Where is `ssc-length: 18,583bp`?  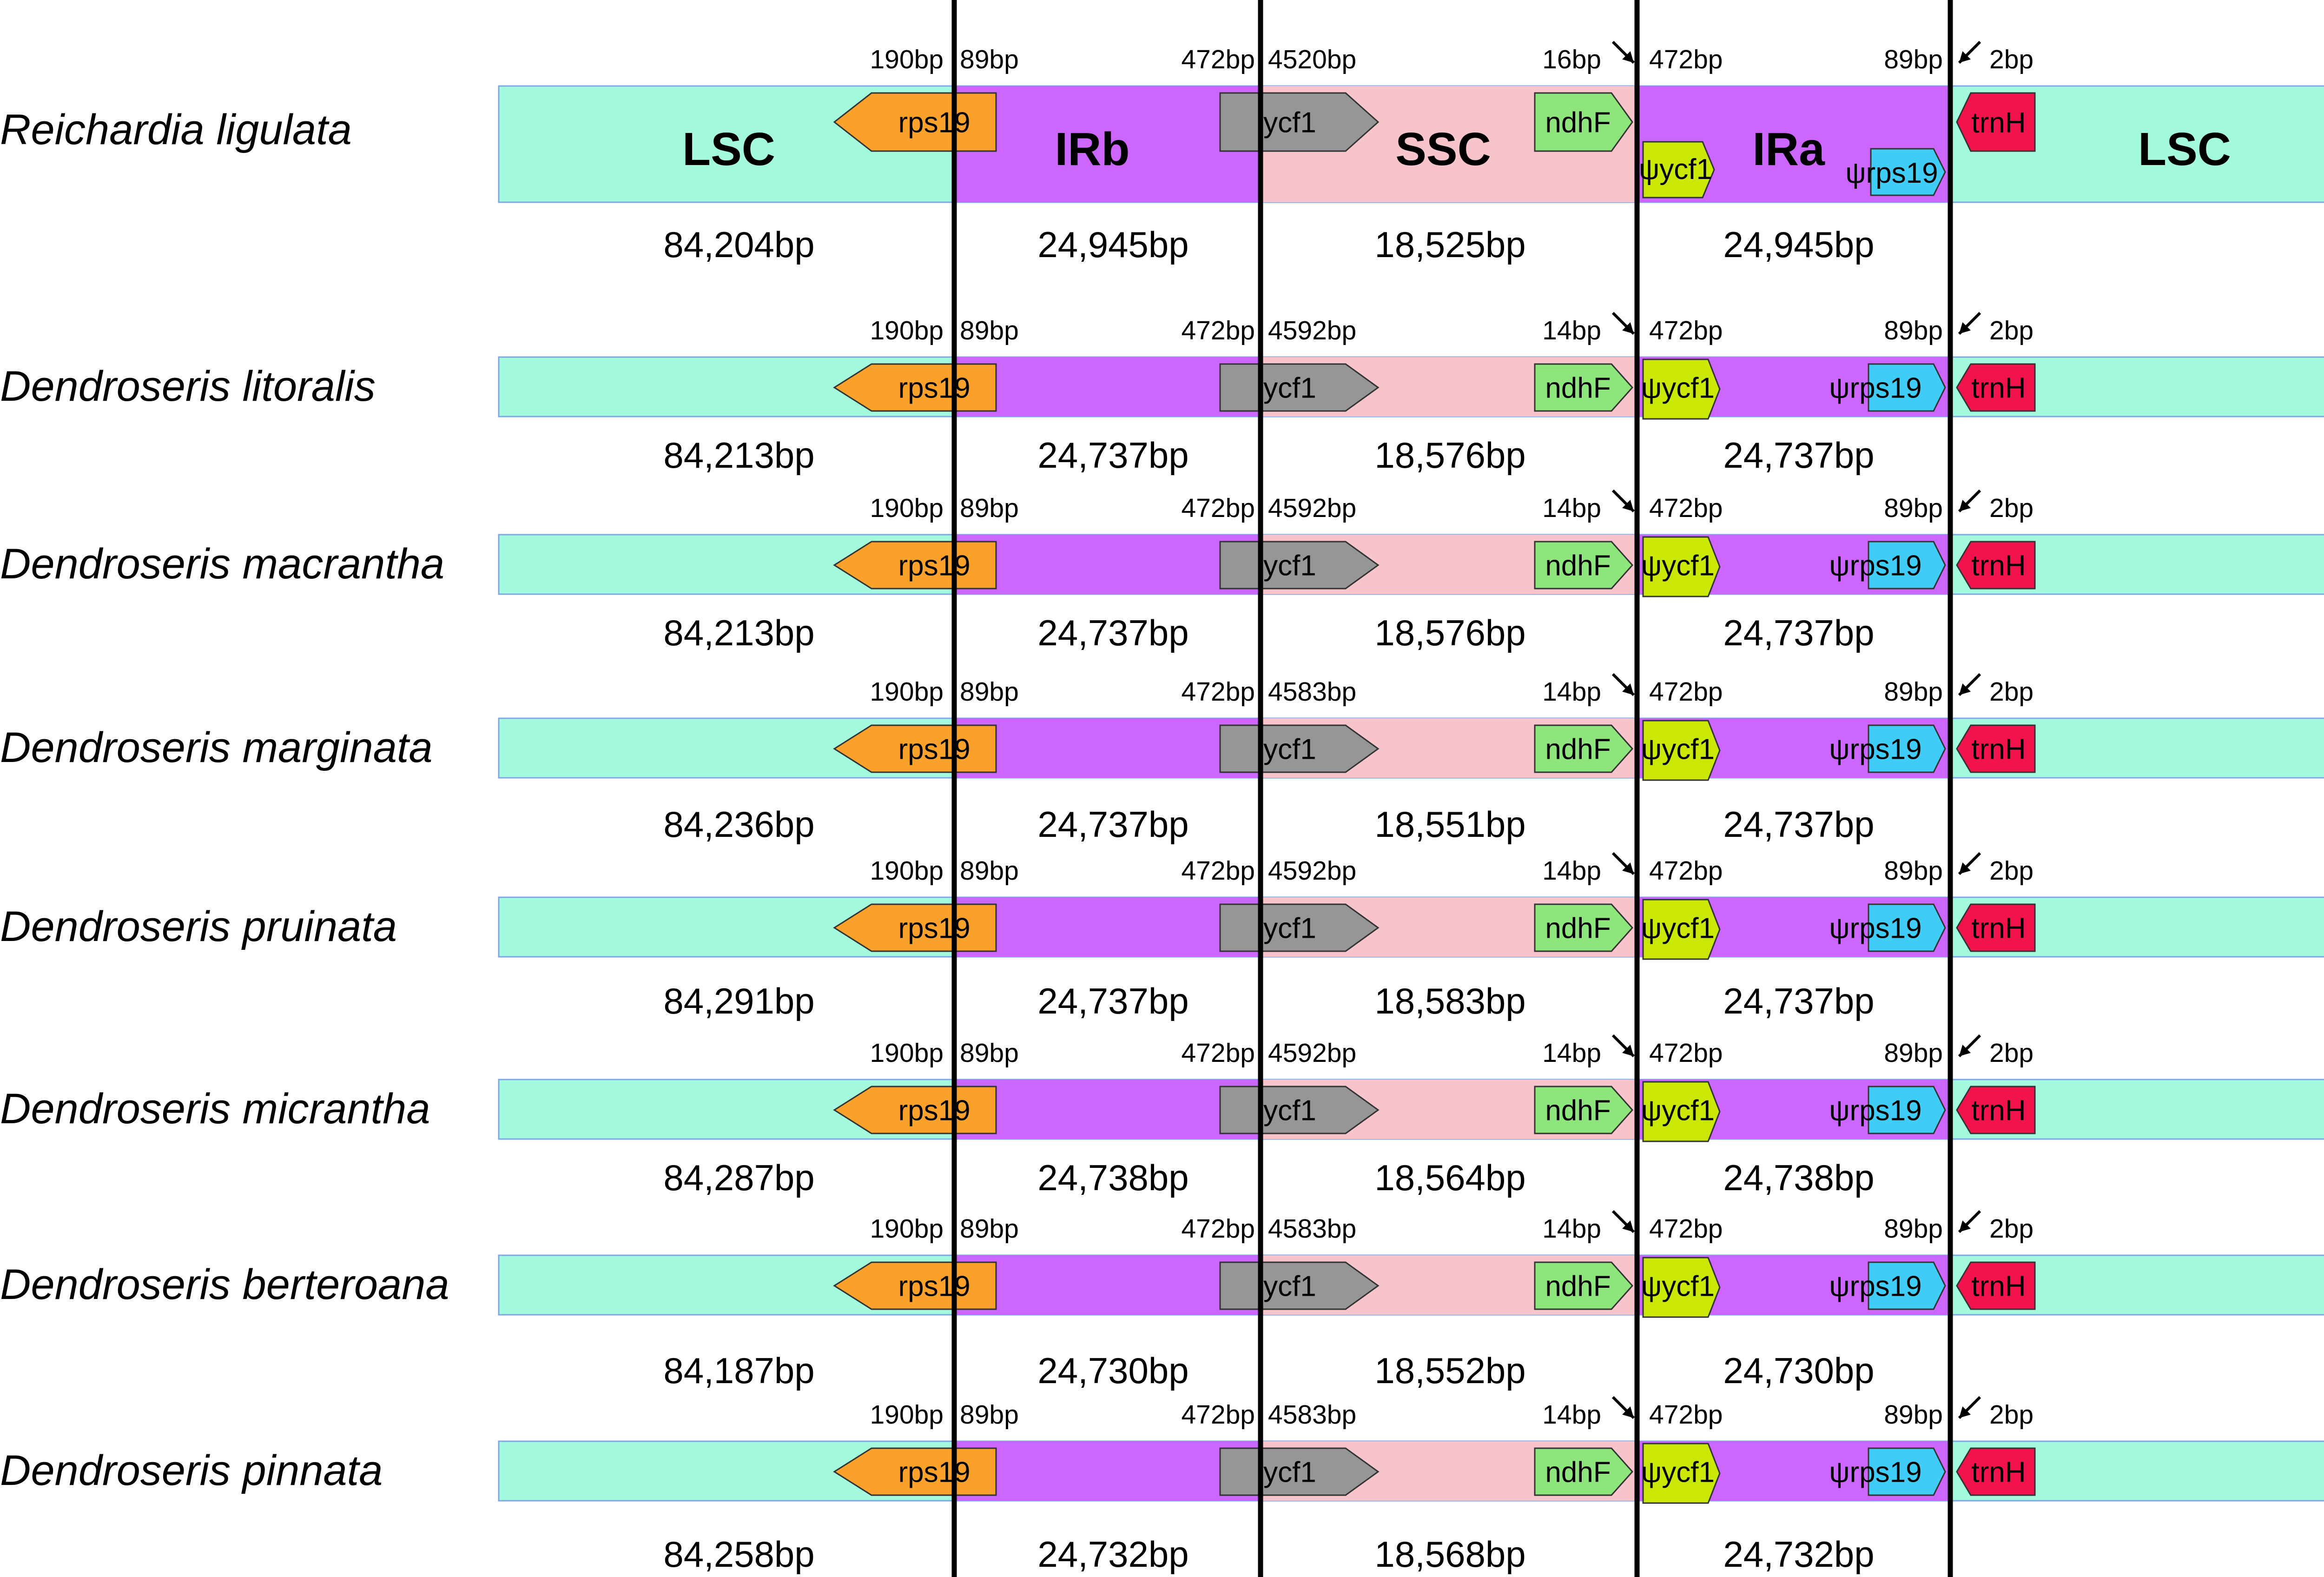
ssc-length: 18,583bp is located at coordinates (1449, 1001).